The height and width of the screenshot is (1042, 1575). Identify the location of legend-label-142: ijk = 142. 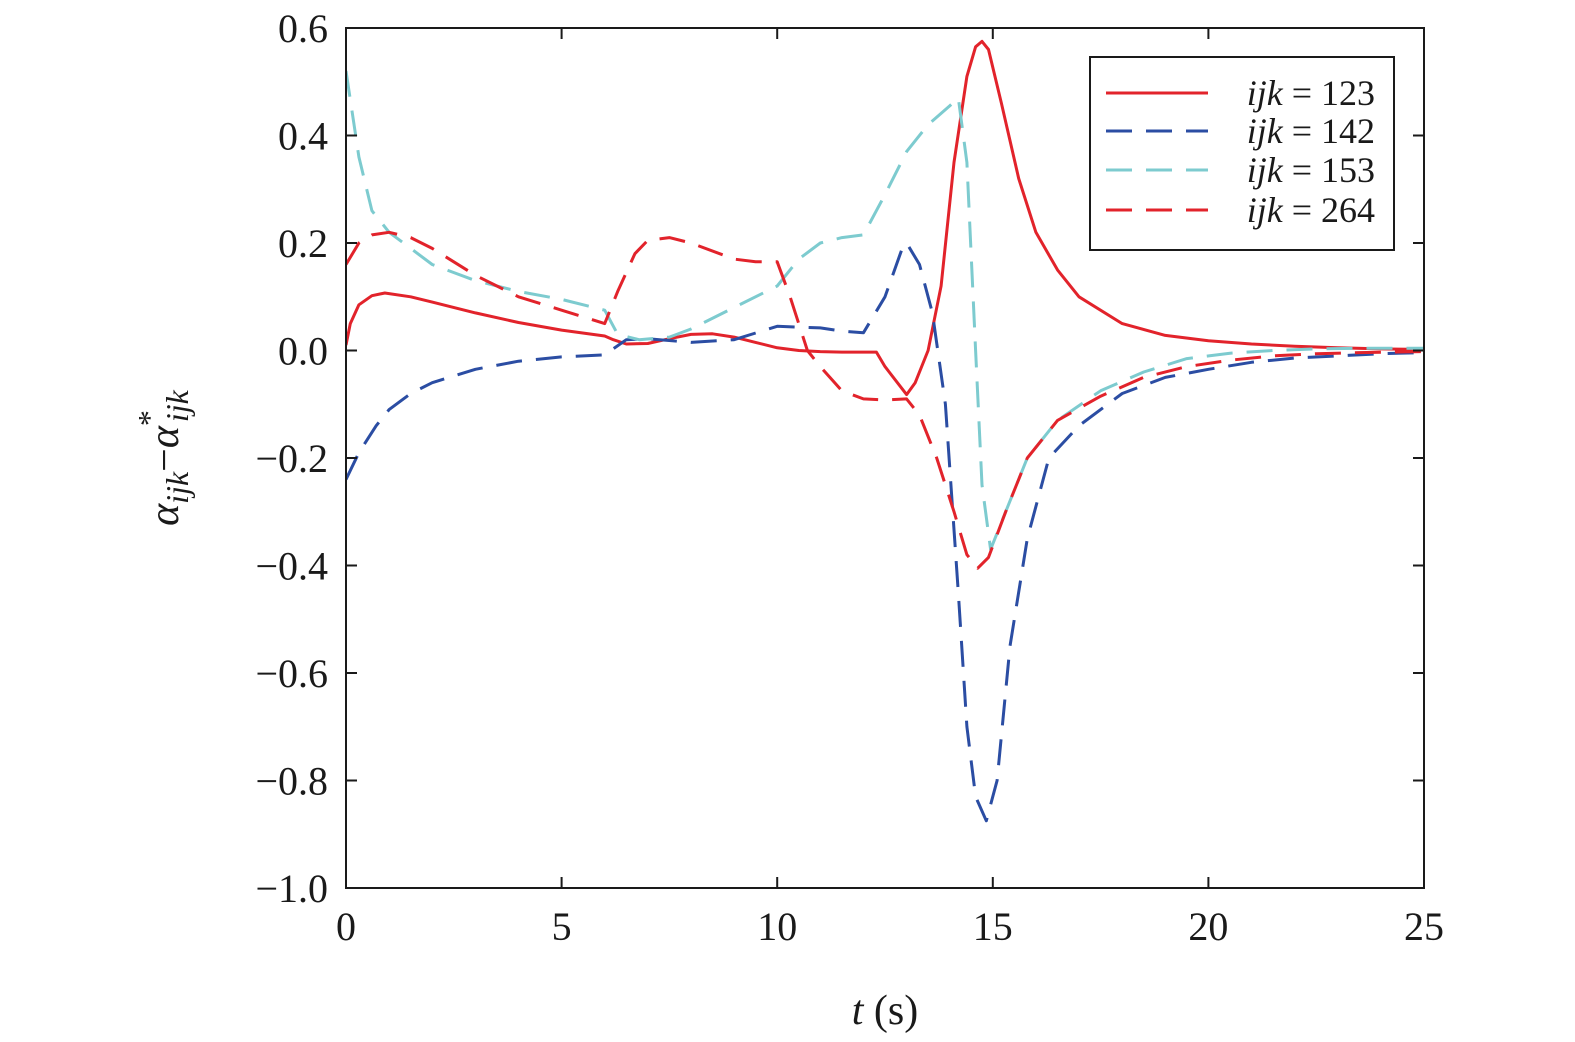
(1311, 131).